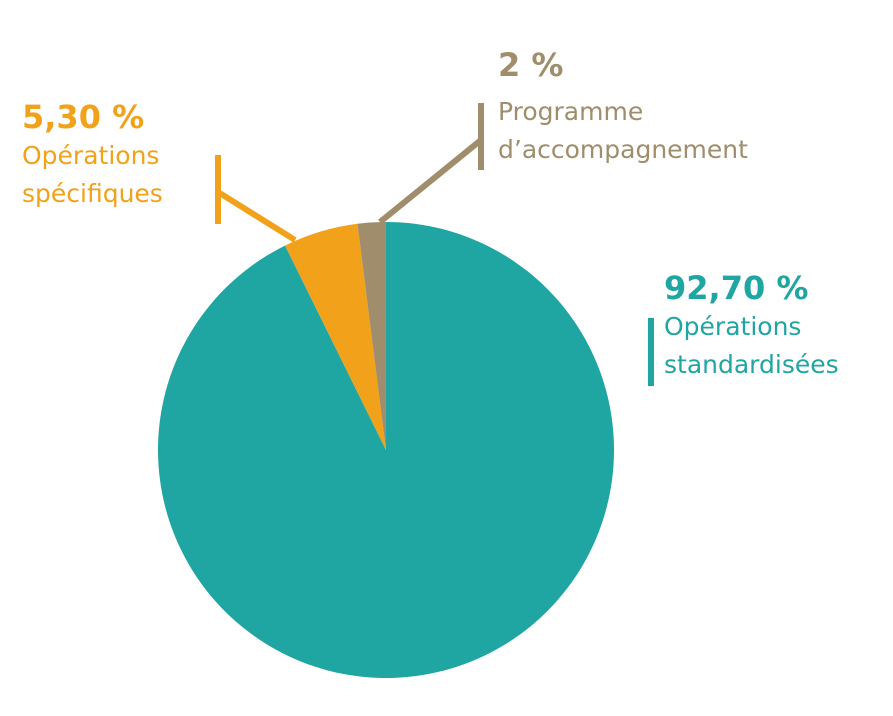 This screenshot has height=716, width=893. I want to click on category-label: Opérations standardisées, so click(751, 345).